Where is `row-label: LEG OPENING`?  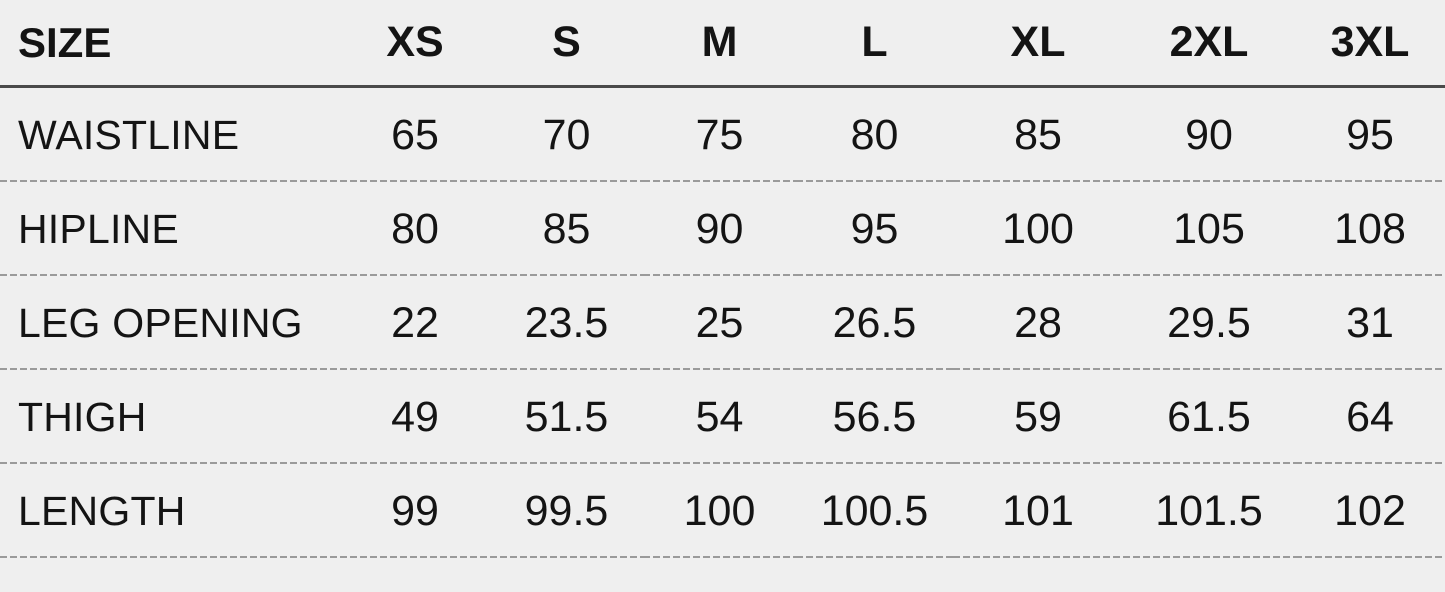 row-label: LEG OPENING is located at coordinates (170, 323).